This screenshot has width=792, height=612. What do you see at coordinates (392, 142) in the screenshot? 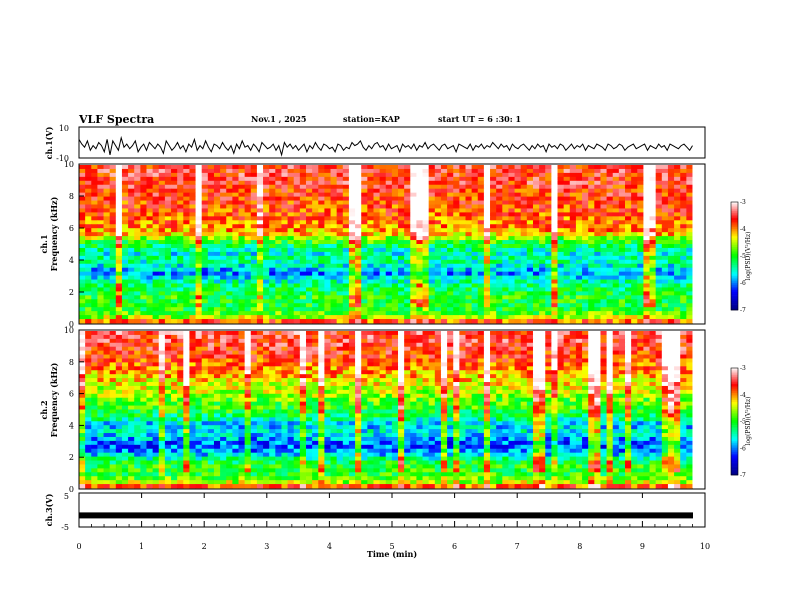
I see `ch1-waveform-frame` at bounding box center [392, 142].